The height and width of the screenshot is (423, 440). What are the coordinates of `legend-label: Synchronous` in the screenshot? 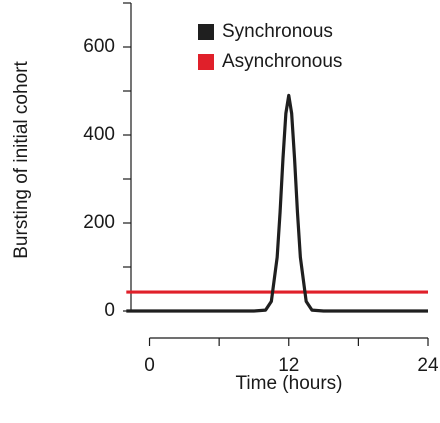 It's located at (277, 31).